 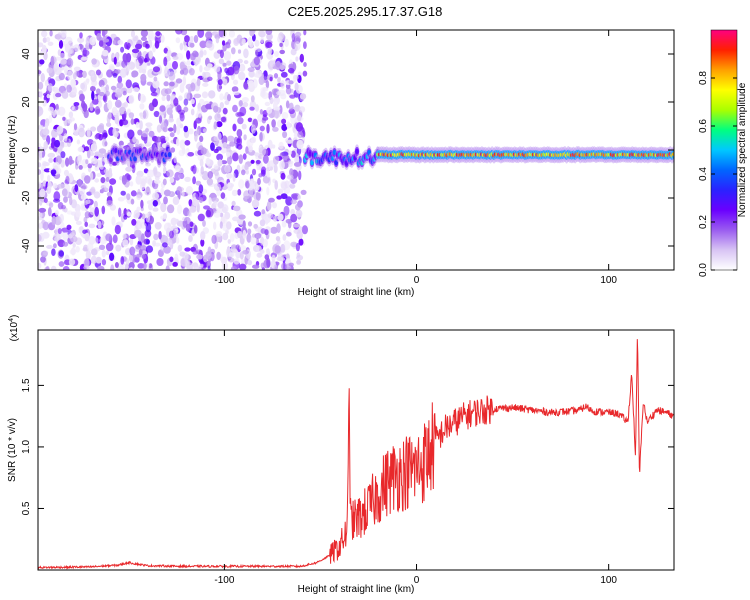 What do you see at coordinates (26, 197) in the screenshot?
I see `spectrogram-y-tick-label: -20` at bounding box center [26, 197].